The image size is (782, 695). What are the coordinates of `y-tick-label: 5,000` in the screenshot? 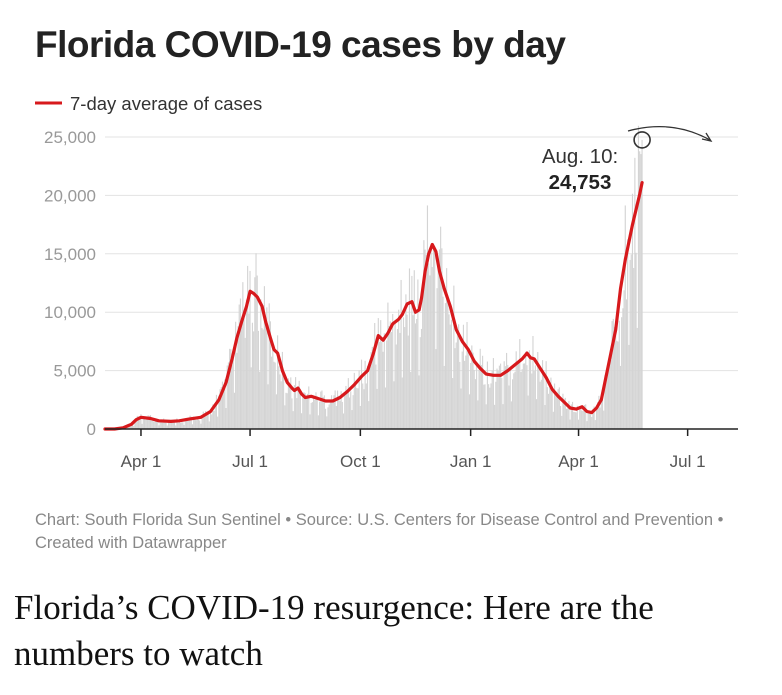 It's located at (74, 371).